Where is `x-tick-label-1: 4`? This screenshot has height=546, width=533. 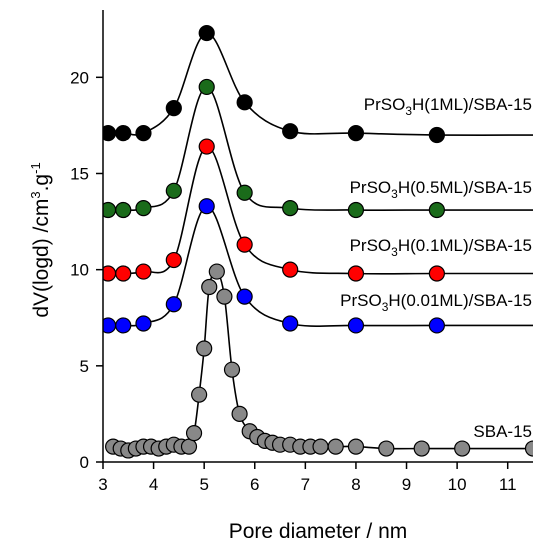 x-tick-label-1: 4 is located at coordinates (153, 484).